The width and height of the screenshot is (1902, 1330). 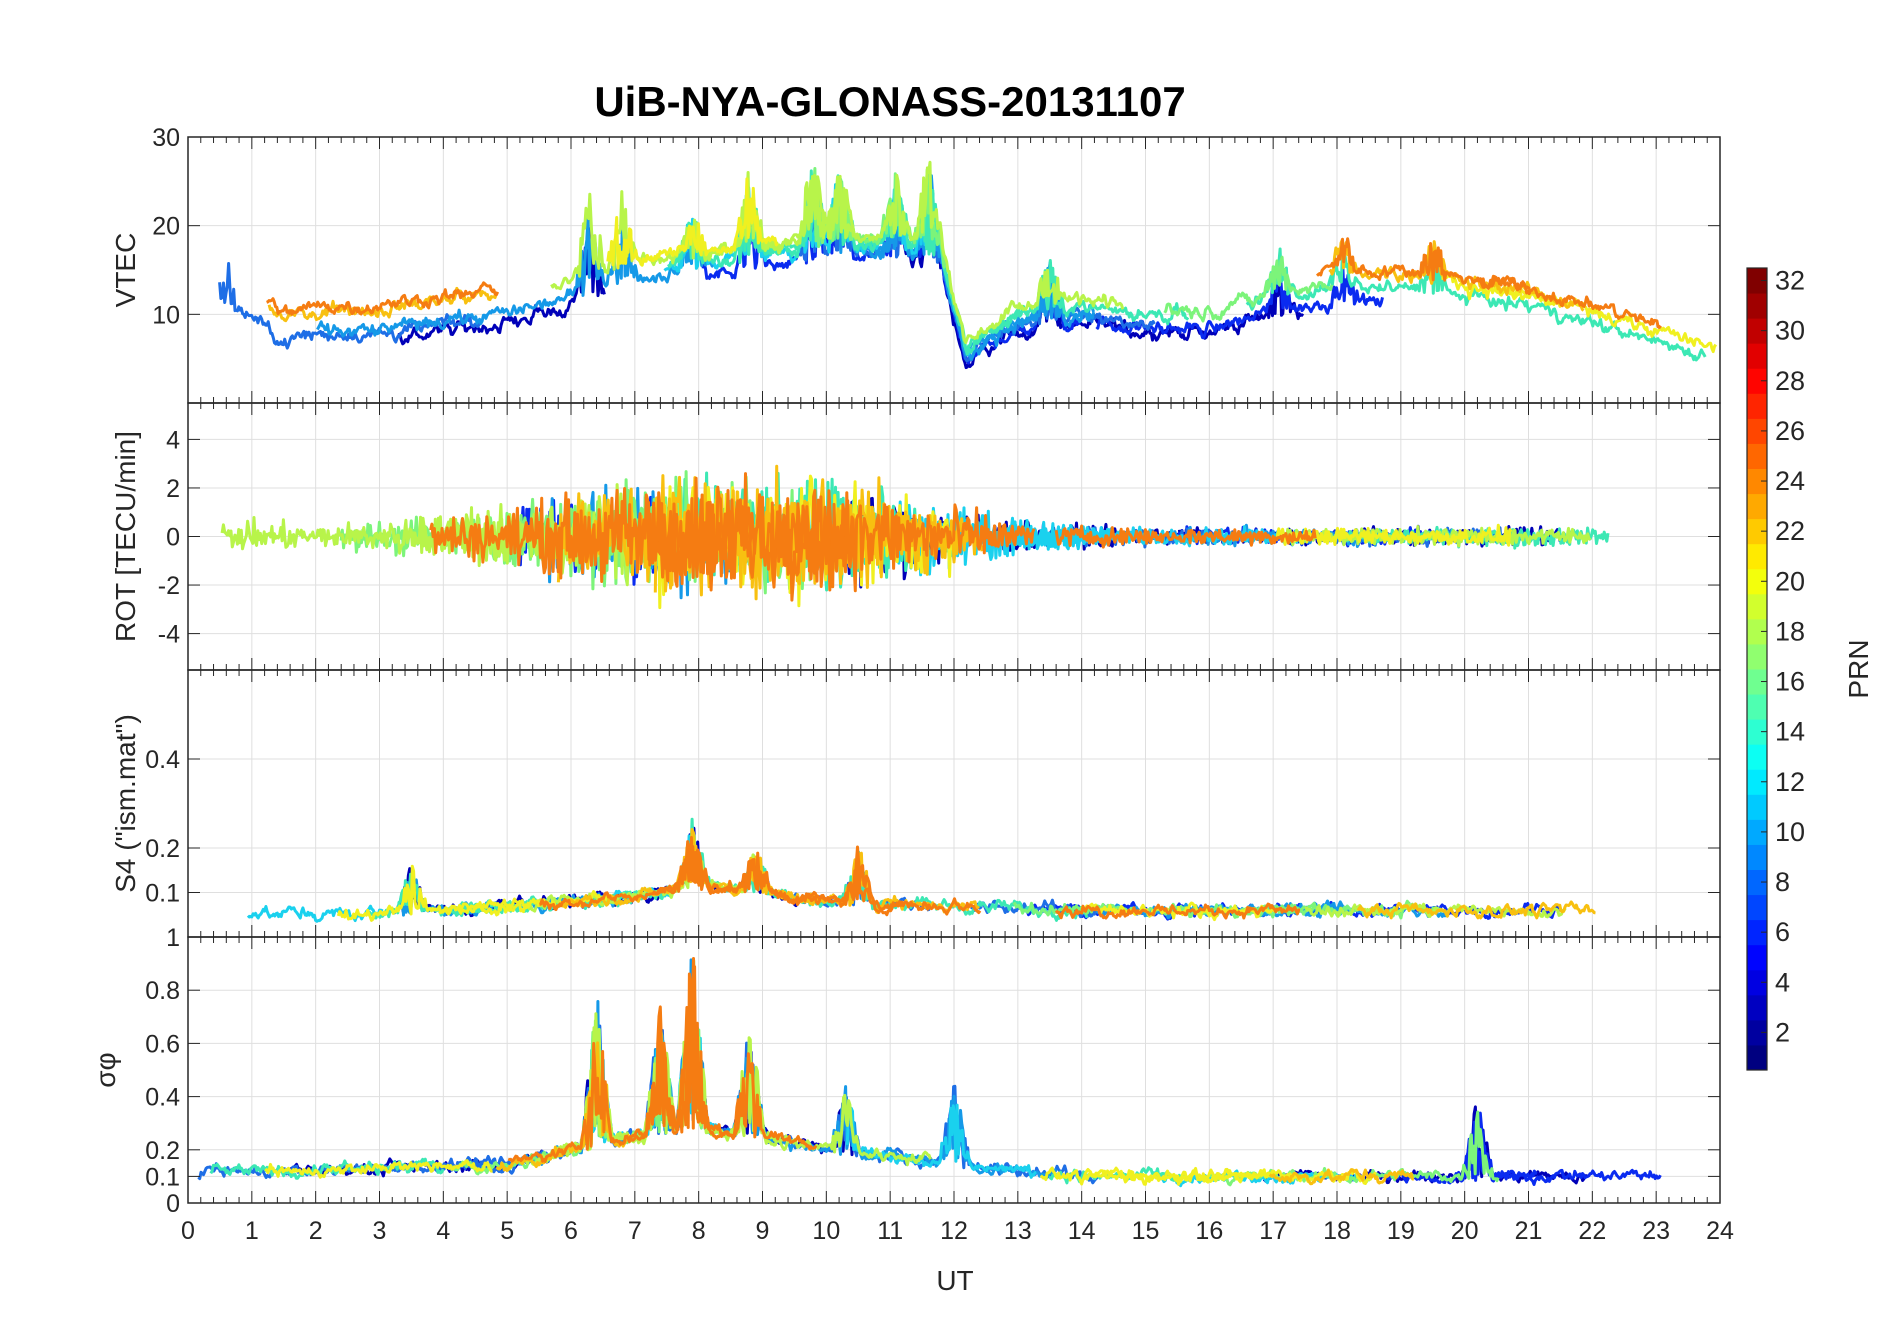 I want to click on x-axis-label: UT, so click(x=954, y=1280).